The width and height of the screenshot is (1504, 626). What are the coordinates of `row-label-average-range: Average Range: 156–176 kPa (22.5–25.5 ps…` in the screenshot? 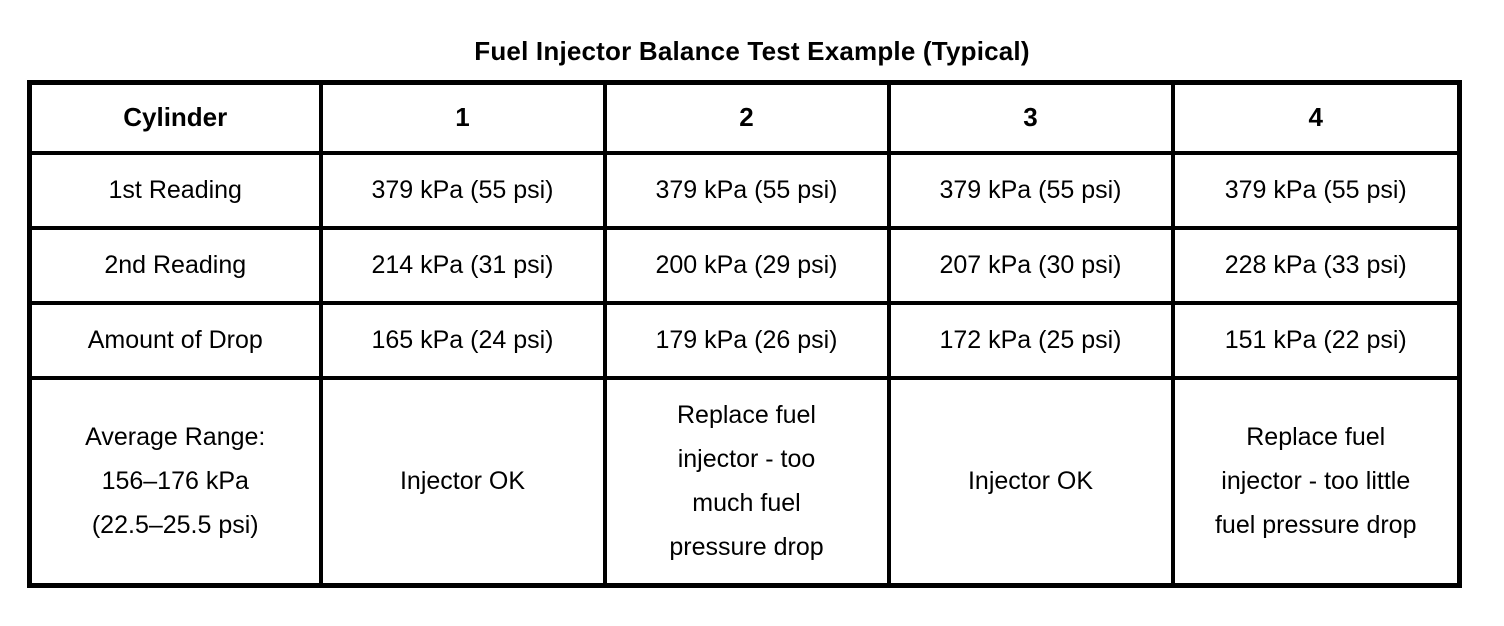 It's located at (175, 481).